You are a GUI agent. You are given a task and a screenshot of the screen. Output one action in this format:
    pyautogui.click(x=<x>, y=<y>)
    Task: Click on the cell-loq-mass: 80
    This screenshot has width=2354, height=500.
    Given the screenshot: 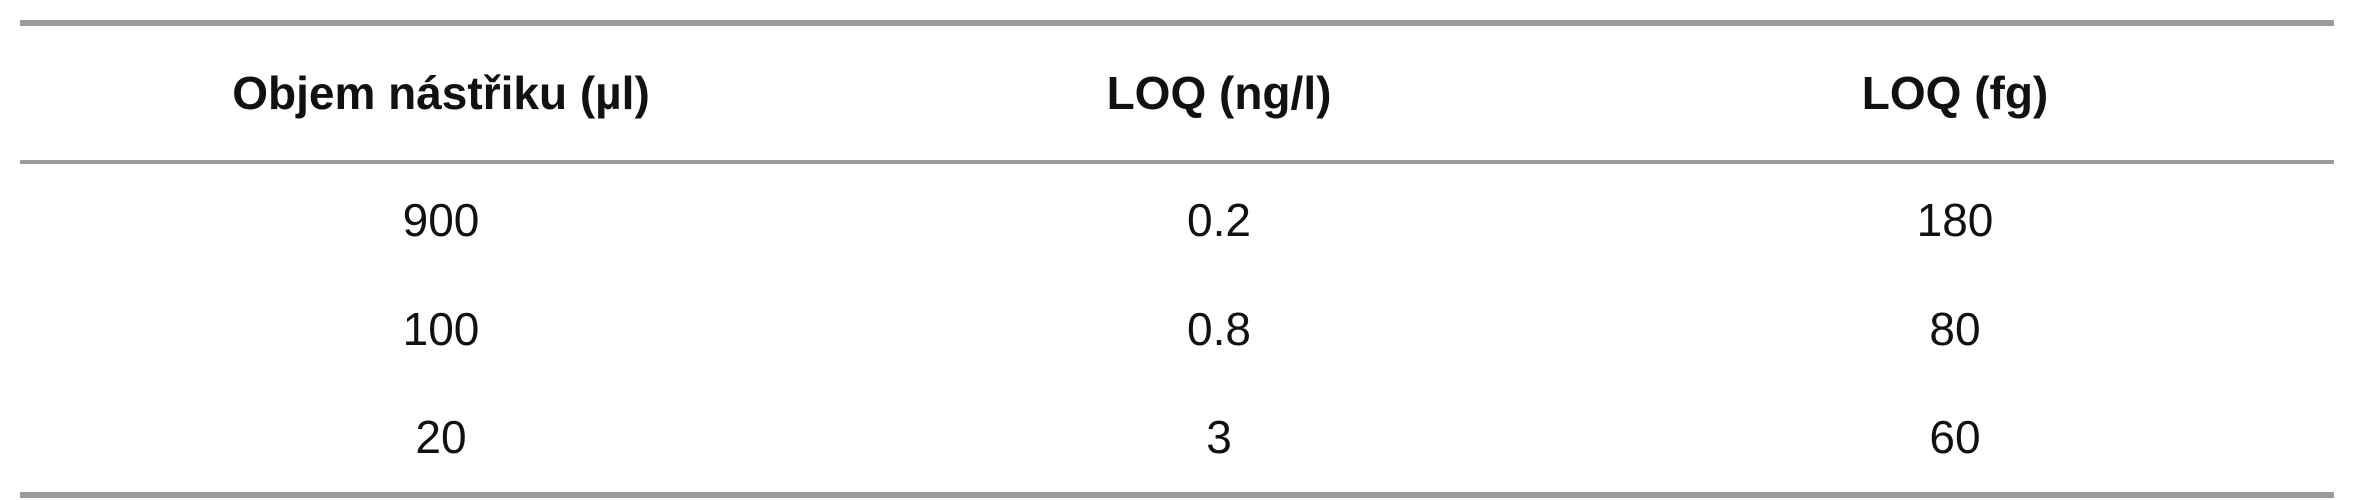 What is the action you would take?
    pyautogui.click(x=1955, y=329)
    